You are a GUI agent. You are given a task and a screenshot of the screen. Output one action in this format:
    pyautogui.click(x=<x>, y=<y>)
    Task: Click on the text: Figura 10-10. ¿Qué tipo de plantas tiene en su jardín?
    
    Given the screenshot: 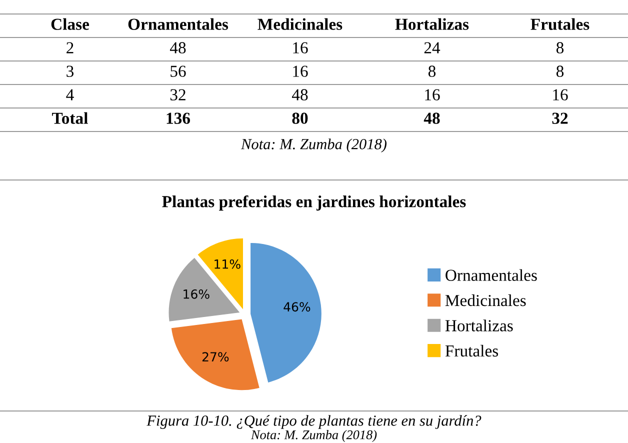 What is the action you would take?
    pyautogui.click(x=314, y=422)
    